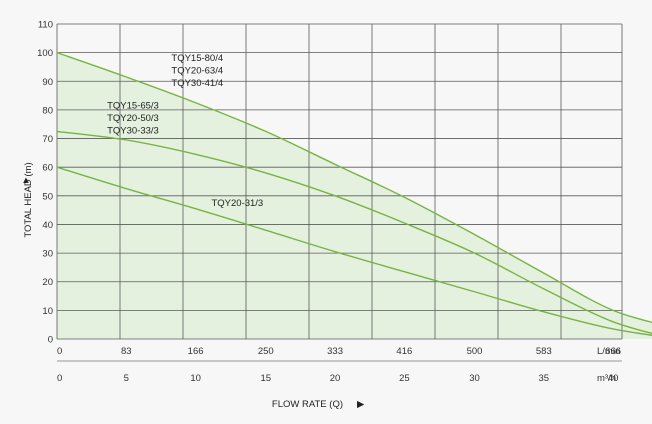 This screenshot has width=652, height=424. What do you see at coordinates (404, 351) in the screenshot?
I see `x-tick-label-lmin: 416` at bounding box center [404, 351].